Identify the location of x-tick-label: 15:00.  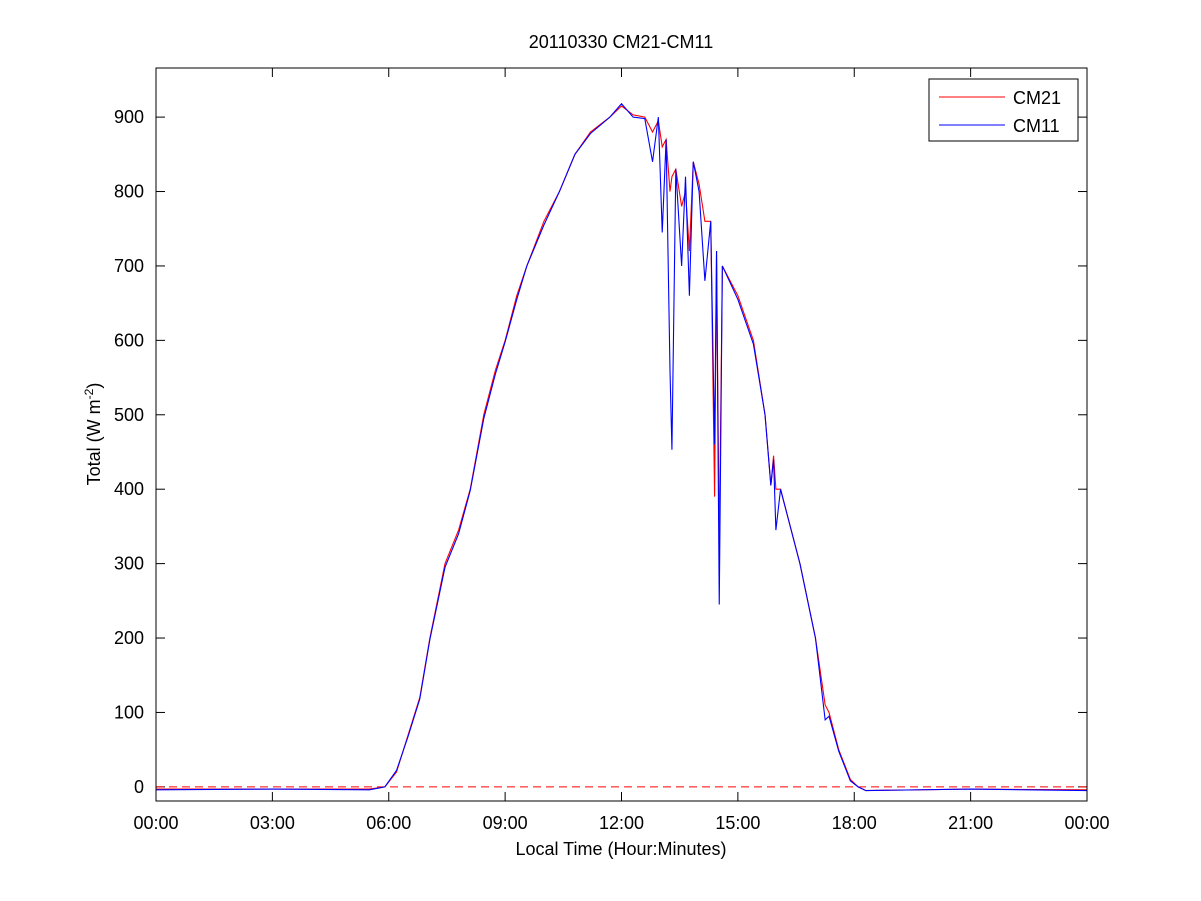
(737, 823).